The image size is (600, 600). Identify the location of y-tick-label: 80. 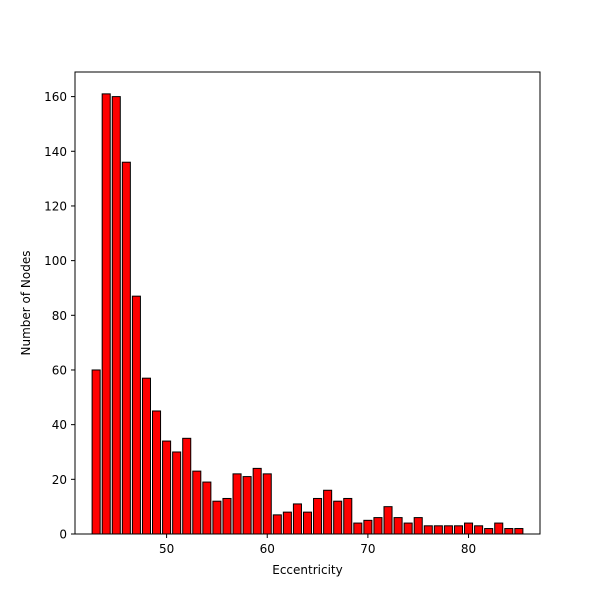
(59, 316).